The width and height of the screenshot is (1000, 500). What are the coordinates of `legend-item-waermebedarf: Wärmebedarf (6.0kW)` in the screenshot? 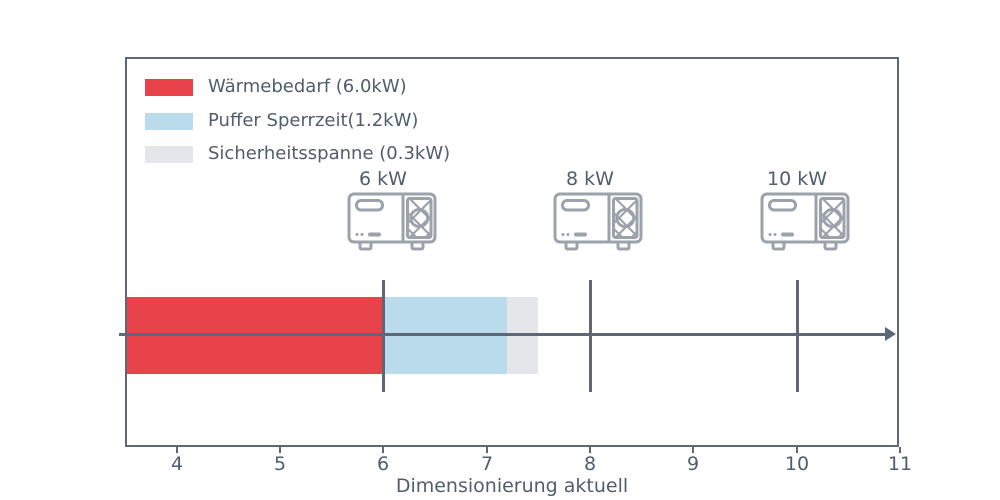 It's located at (276, 87).